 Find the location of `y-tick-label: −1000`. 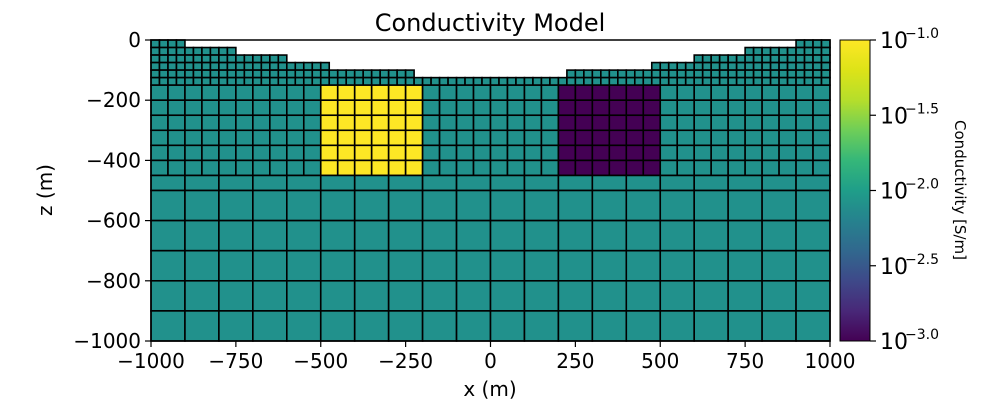

y-tick-label: −1000 is located at coordinates (107, 341).